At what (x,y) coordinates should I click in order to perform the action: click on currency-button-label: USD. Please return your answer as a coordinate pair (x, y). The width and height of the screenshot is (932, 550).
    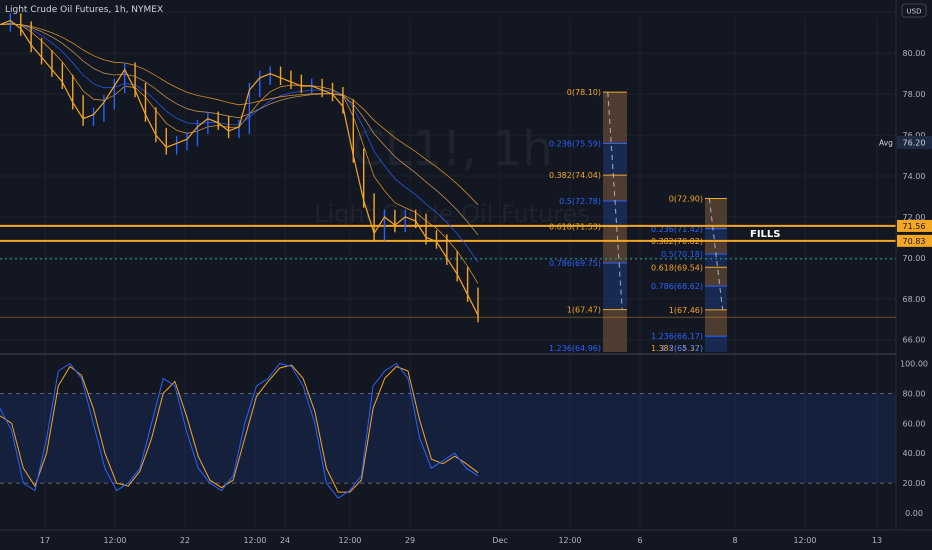
    Looking at the image, I should click on (914, 12).